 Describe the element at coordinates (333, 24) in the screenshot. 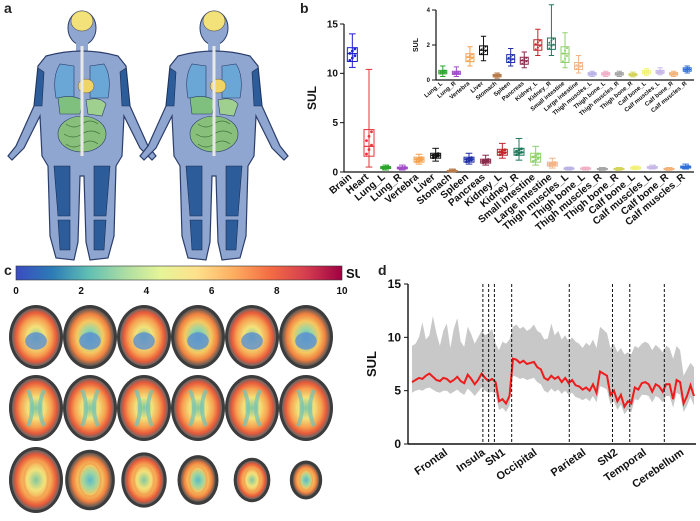

I see `main-y-tick-label: 15` at that location.